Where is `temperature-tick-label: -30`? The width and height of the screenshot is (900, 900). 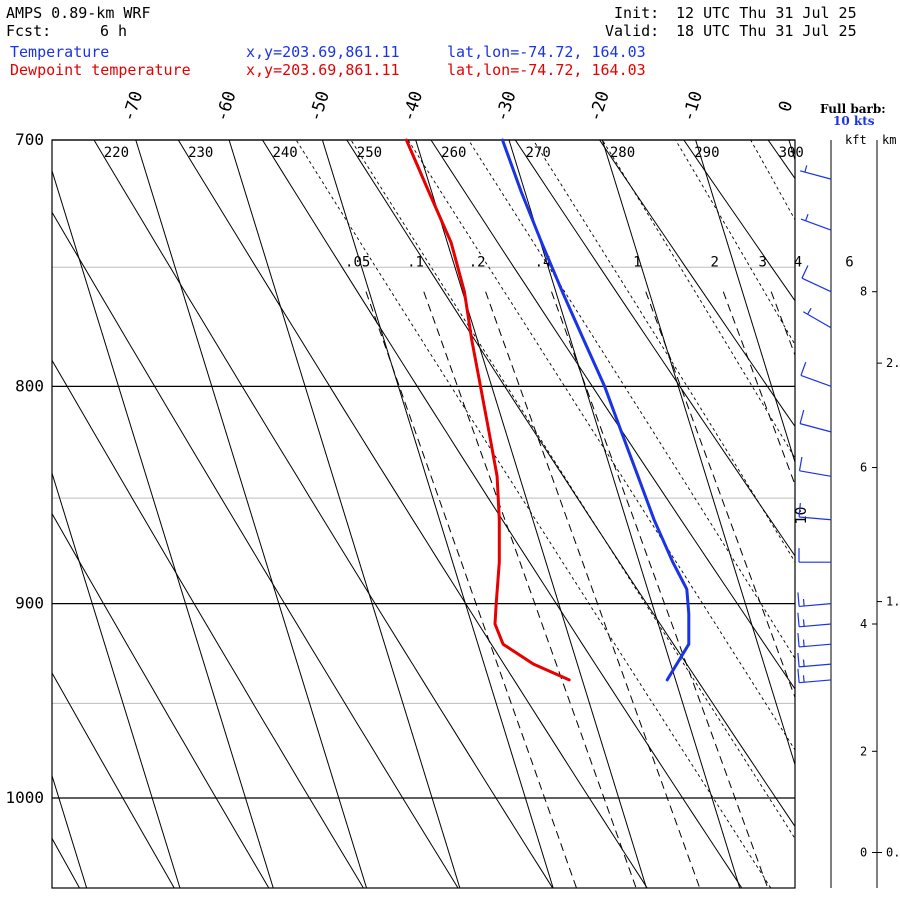 temperature-tick-label: -30 is located at coordinates (506, 106).